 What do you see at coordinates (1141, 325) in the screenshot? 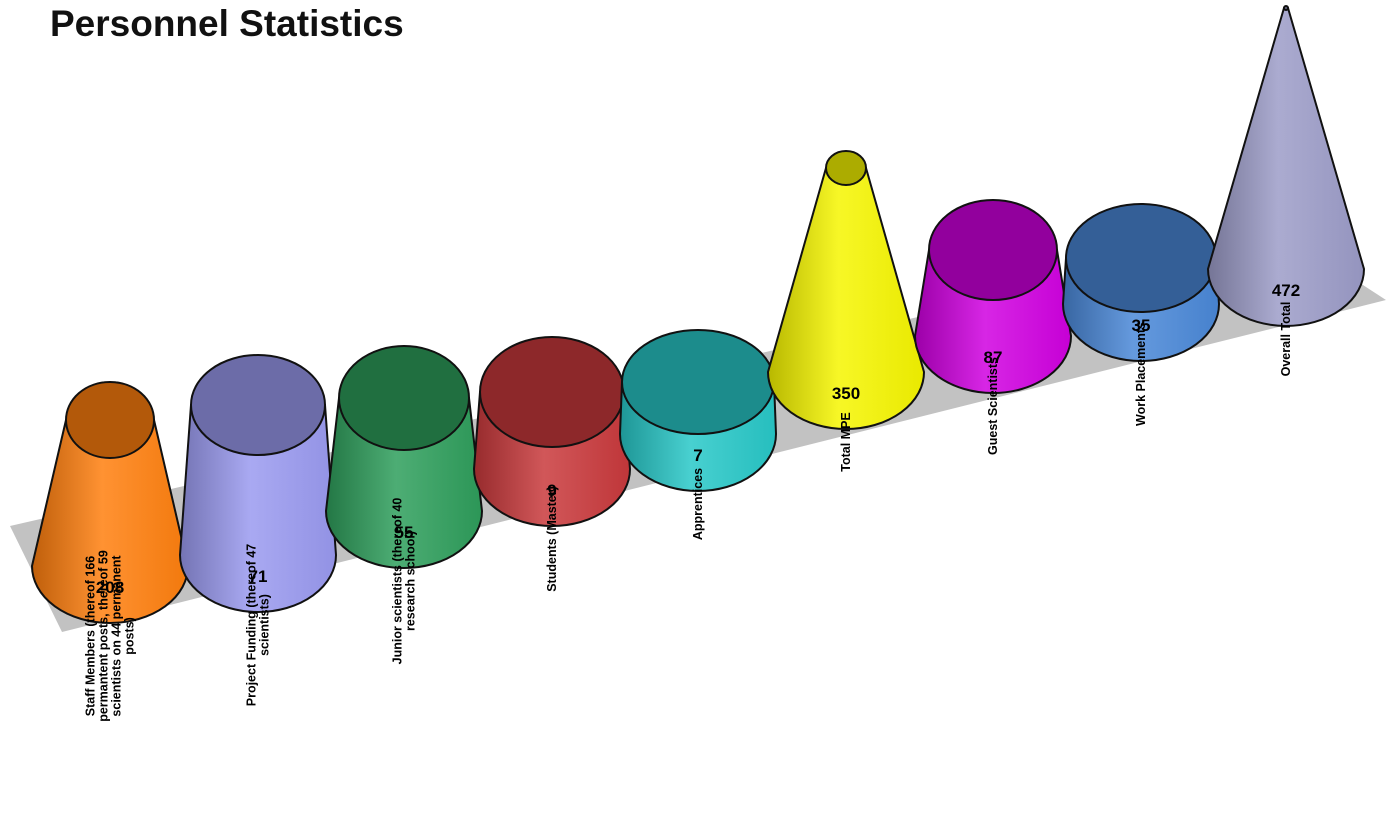
I see `value-label-work-placements: 35` at bounding box center [1141, 325].